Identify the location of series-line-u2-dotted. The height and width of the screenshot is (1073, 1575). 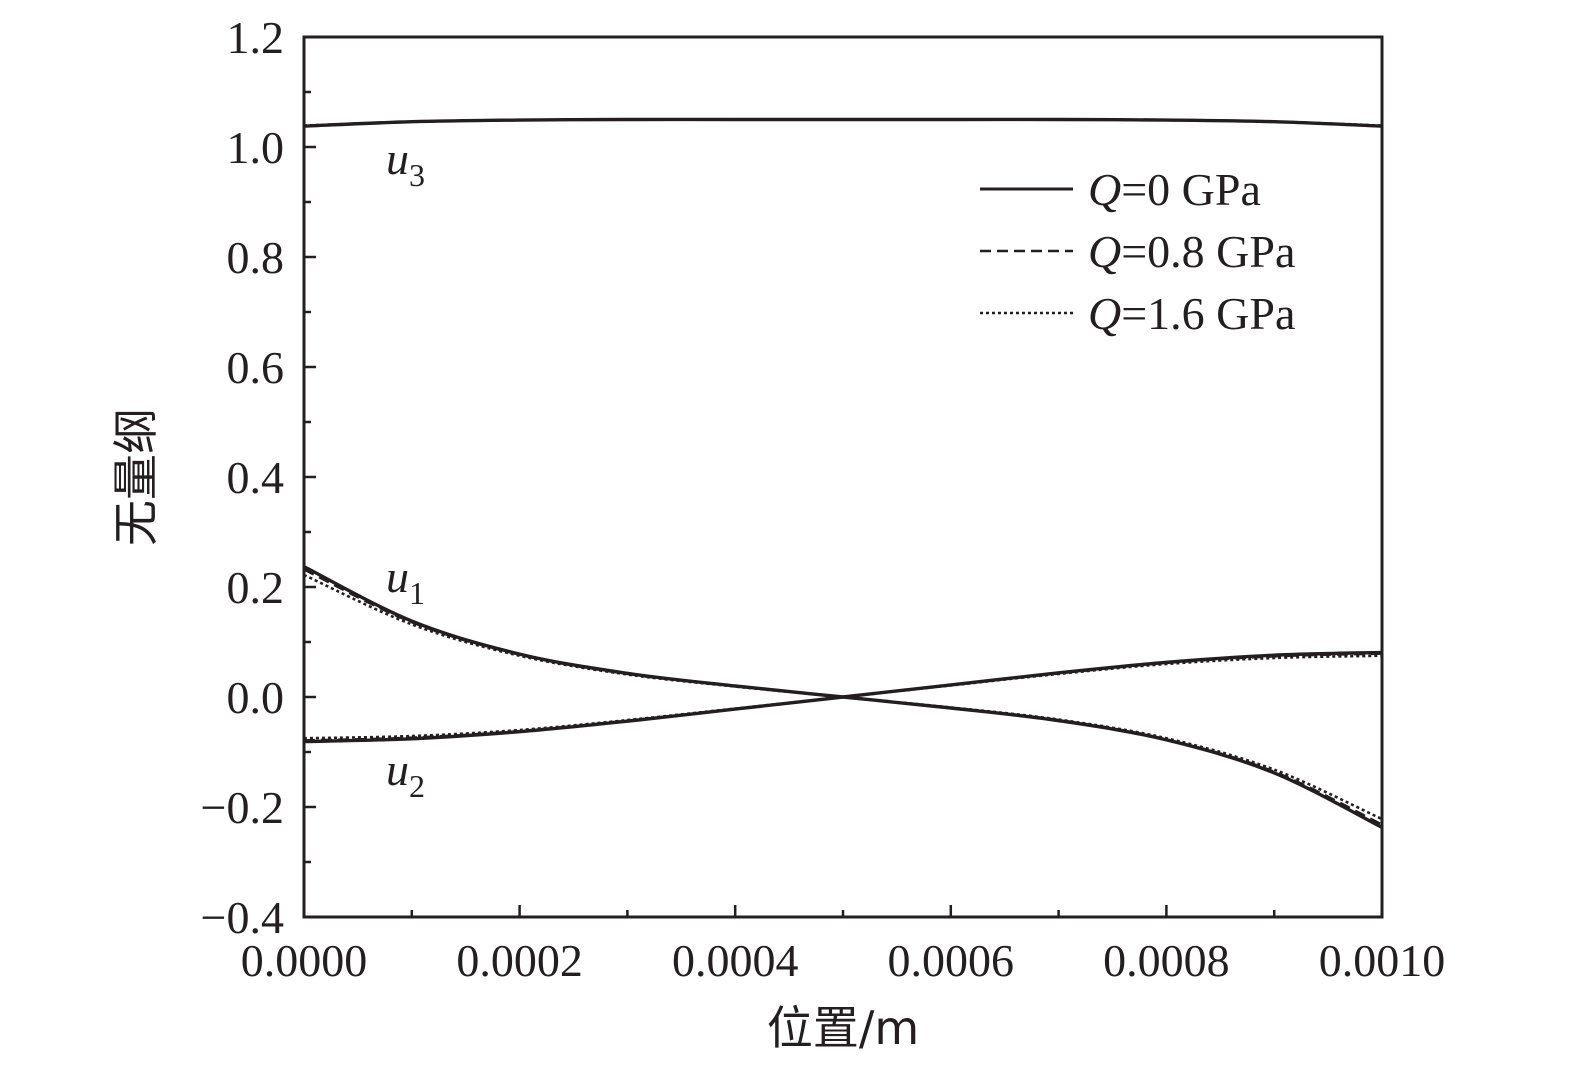
(843, 697).